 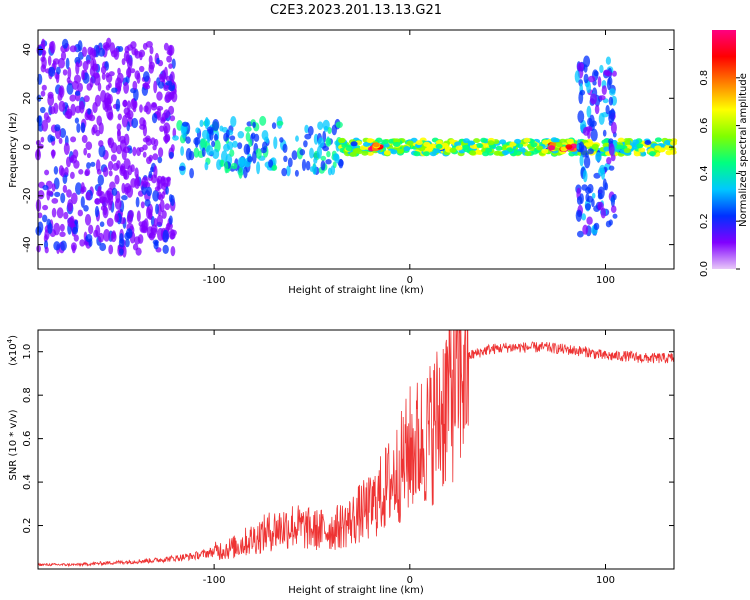 I want to click on snr-multiplier: (x104), so click(x=12, y=350).